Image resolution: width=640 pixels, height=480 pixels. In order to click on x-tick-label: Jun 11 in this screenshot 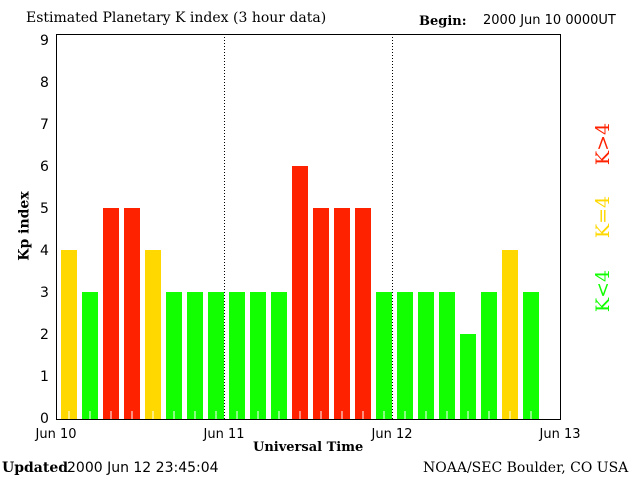, I will do `click(224, 434)`.